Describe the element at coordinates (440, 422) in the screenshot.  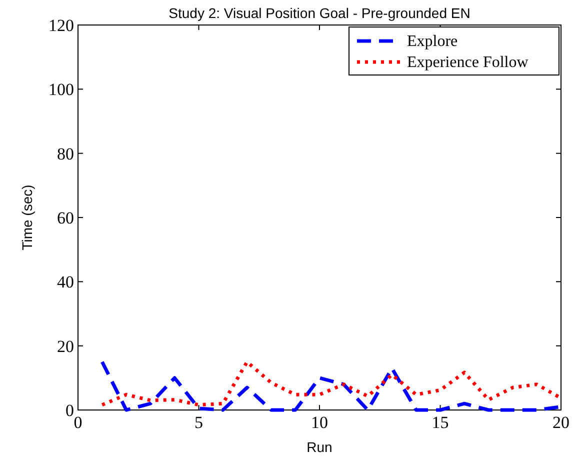
I see `x-tick-label: 15` at that location.